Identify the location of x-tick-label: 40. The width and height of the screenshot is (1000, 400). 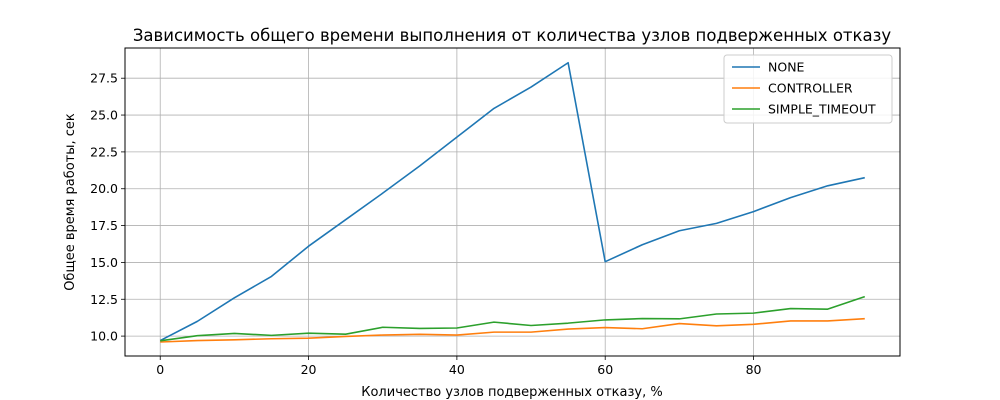
(457, 369).